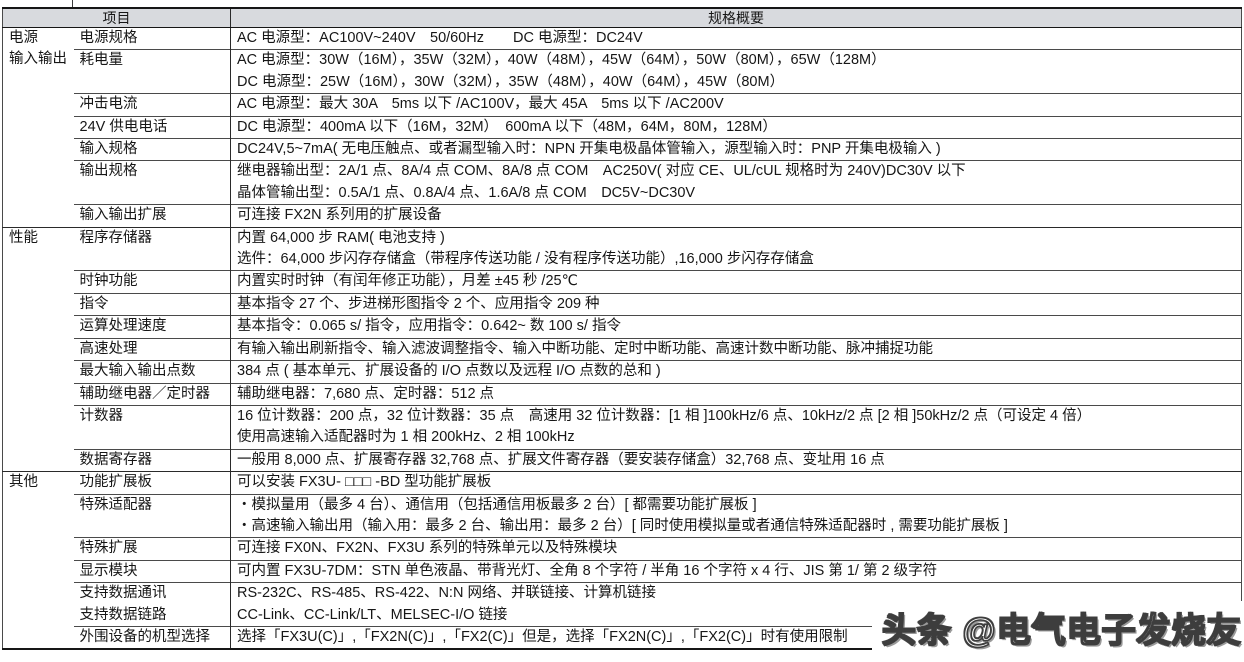 The image size is (1244, 662). What do you see at coordinates (736, 549) in the screenshot?
I see `spec-cell: 可连接 FX0N、FX2N、FX3U 系列的特殊单元以及特殊模块` at bounding box center [736, 549].